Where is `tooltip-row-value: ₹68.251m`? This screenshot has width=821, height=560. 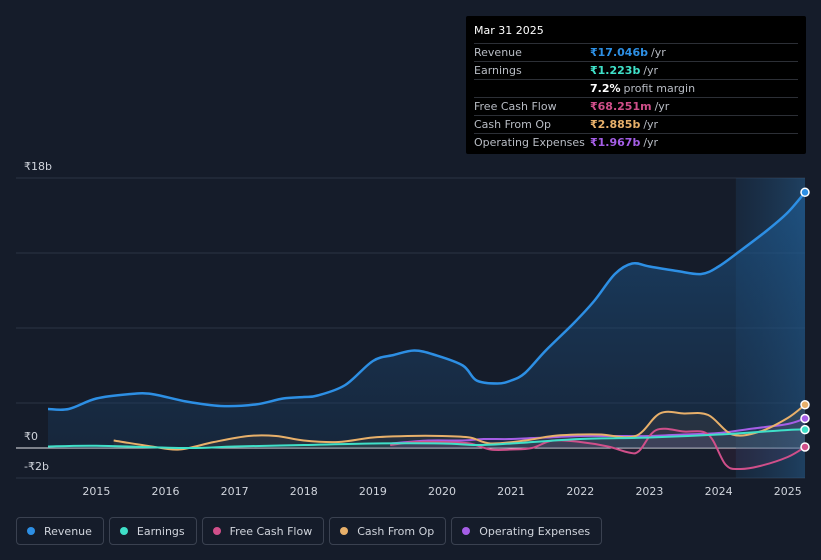
tooltip-row-value: ₹68.251m is located at coordinates (621, 106).